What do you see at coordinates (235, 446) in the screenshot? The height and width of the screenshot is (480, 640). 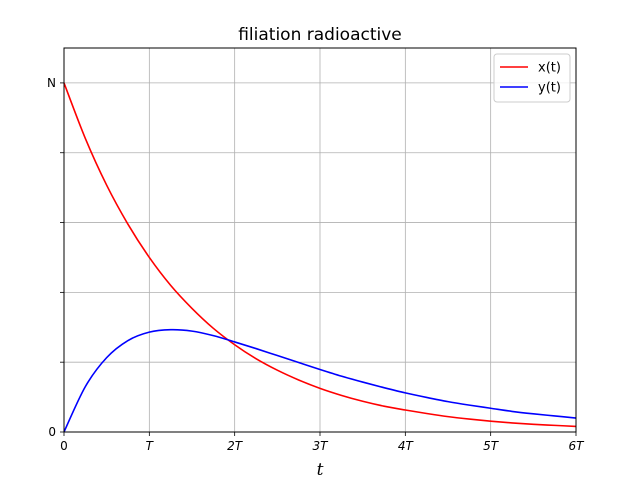 I see `x-tick-label: 2T` at bounding box center [235, 446].